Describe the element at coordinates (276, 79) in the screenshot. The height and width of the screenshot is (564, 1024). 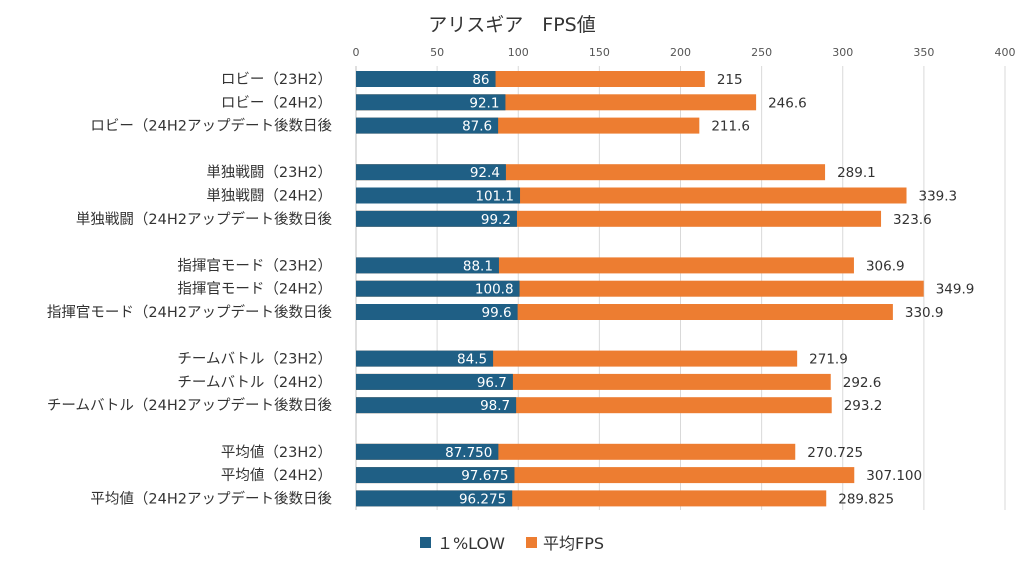
I see `category-label: ロビー（23H2）` at that location.